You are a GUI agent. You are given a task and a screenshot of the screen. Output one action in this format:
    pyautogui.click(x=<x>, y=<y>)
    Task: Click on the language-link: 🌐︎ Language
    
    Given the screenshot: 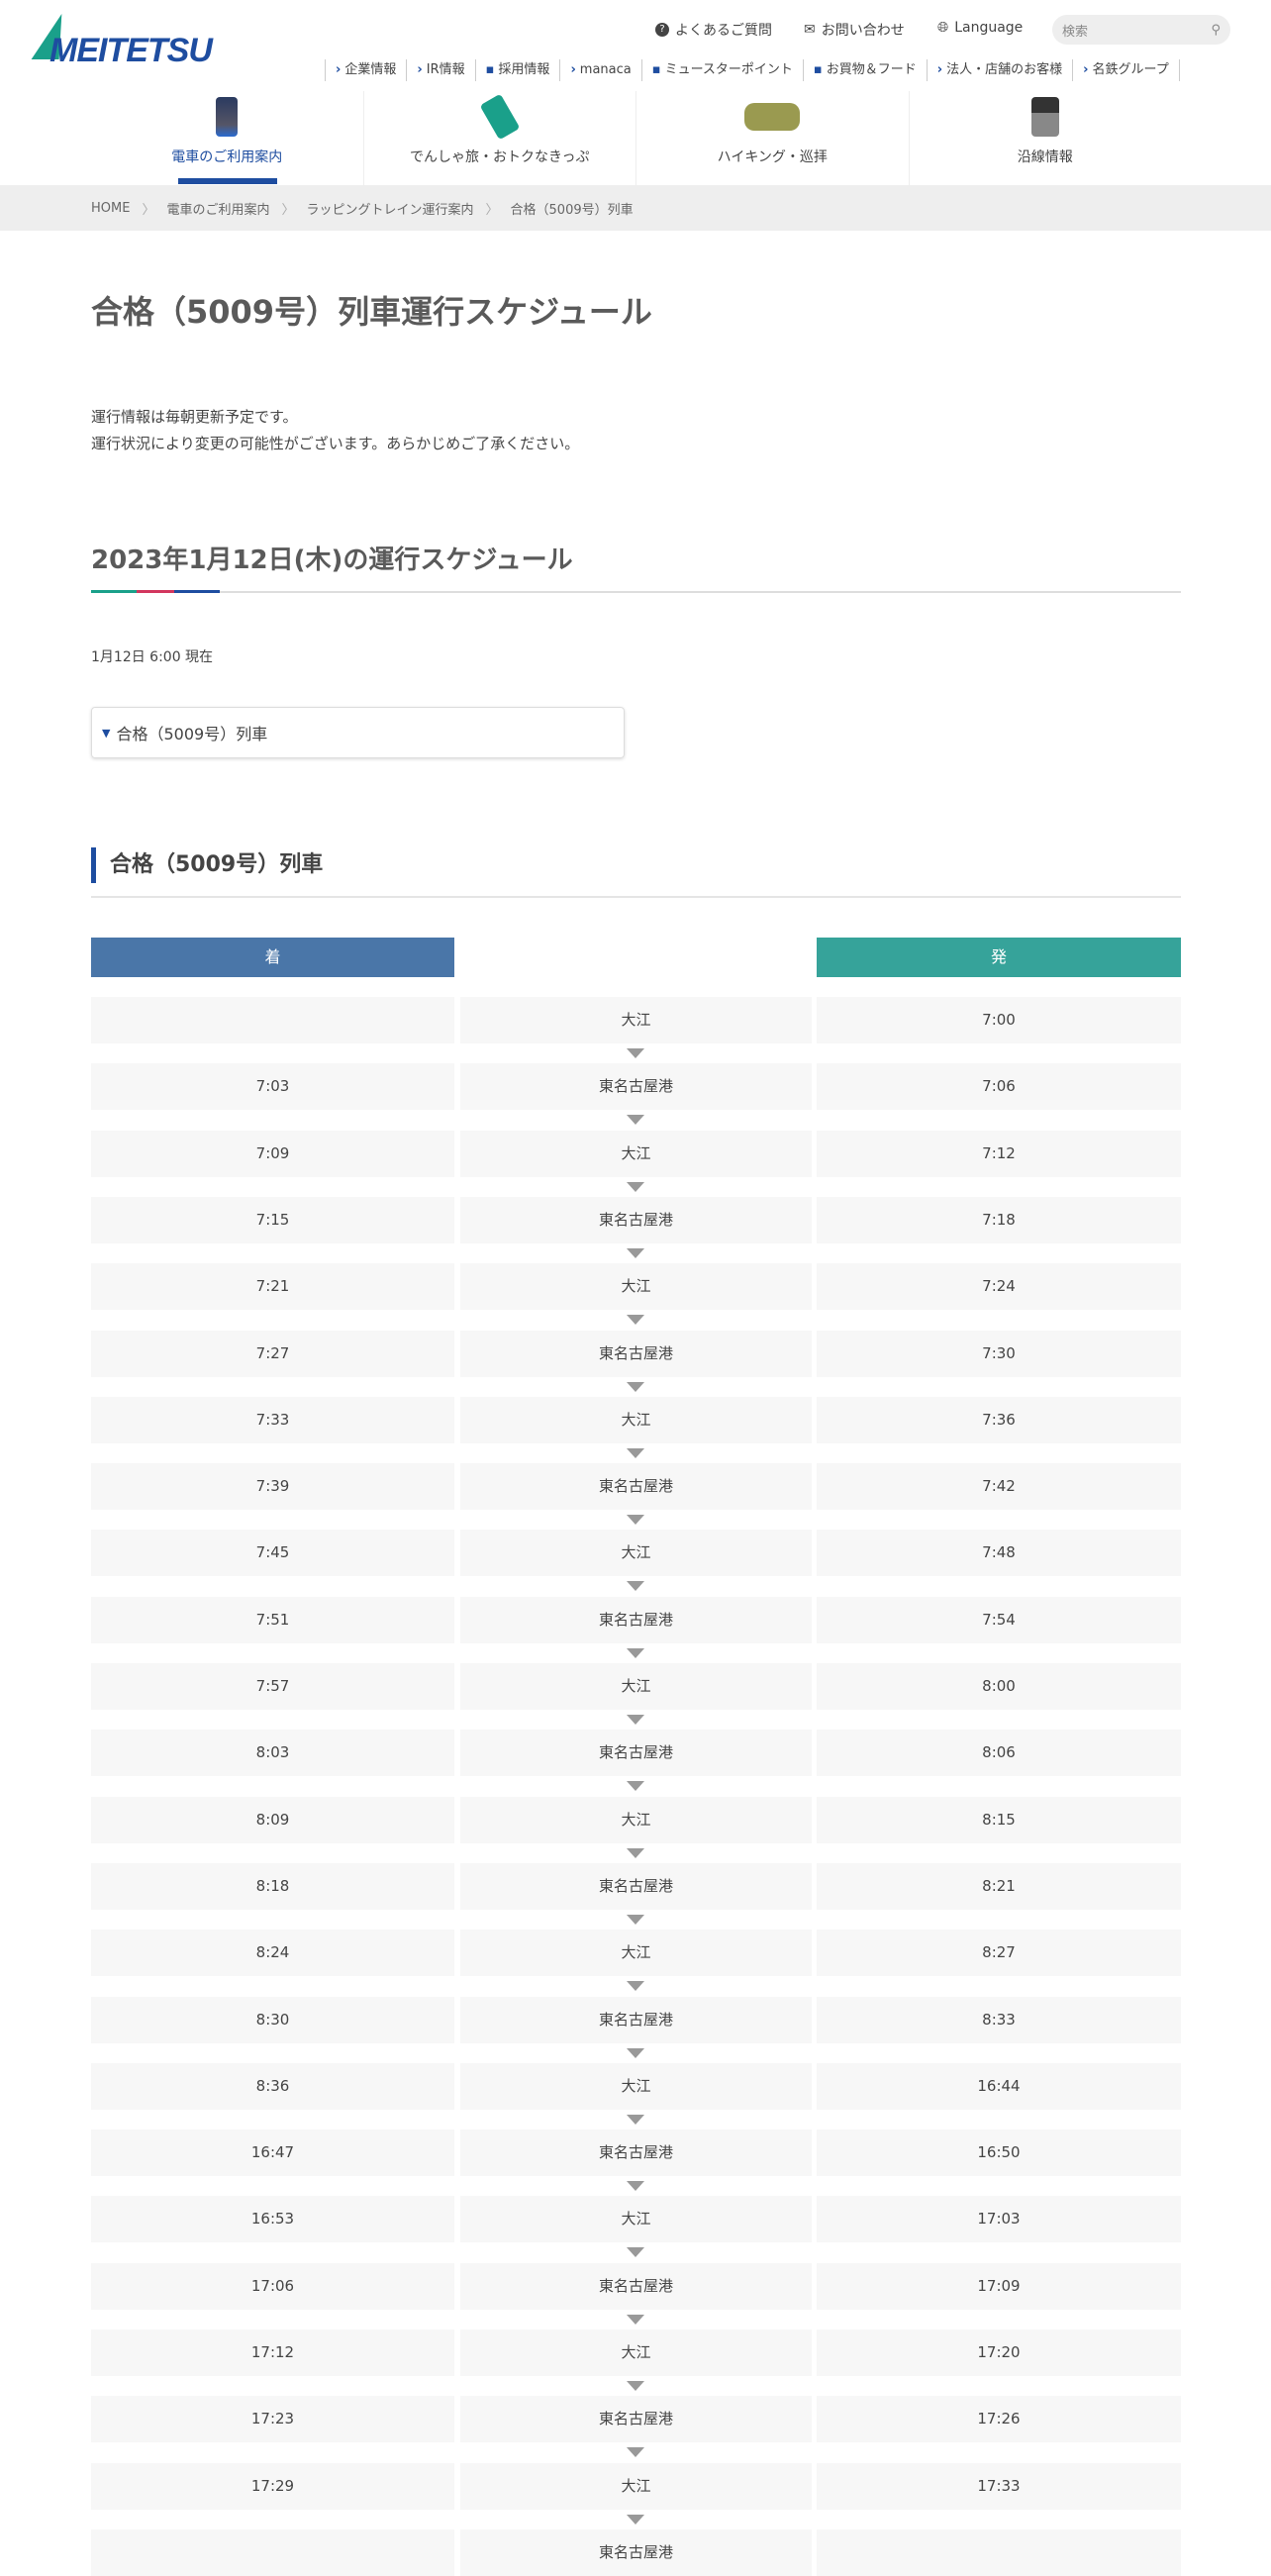 What is the action you would take?
    pyautogui.click(x=980, y=28)
    